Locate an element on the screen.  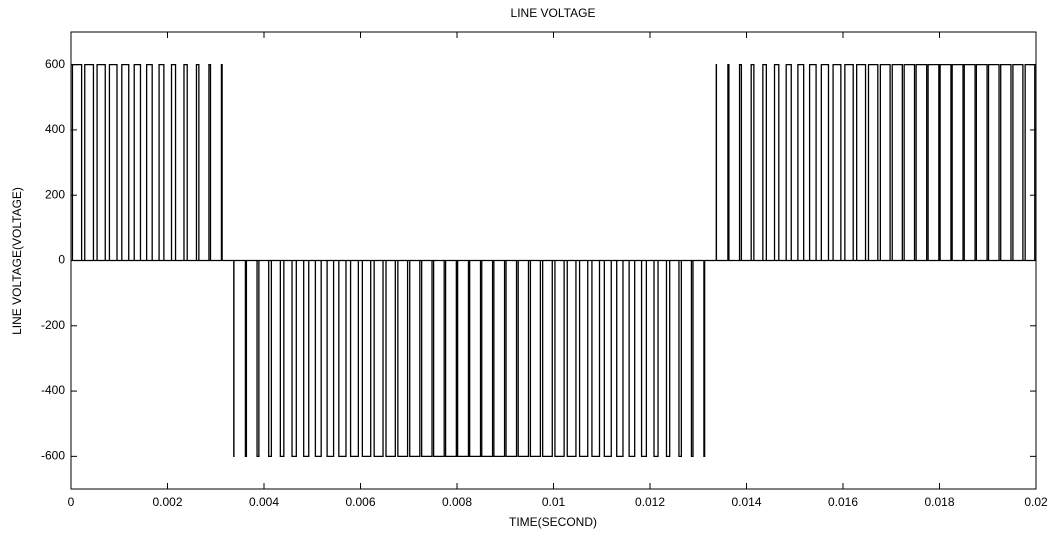
y-tick-label: -400 is located at coordinates (53, 390).